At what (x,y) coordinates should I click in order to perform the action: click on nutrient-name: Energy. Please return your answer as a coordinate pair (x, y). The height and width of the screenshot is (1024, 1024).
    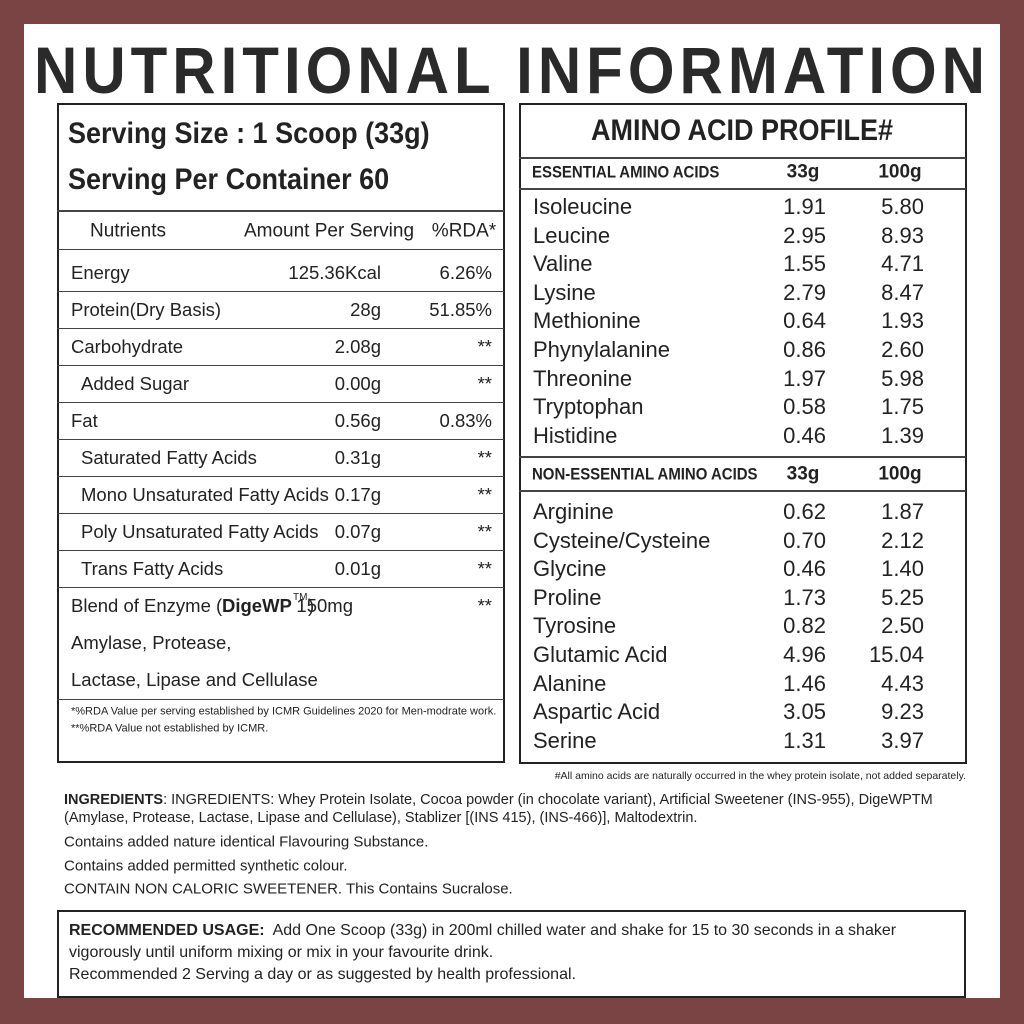
    Looking at the image, I should click on (100, 272).